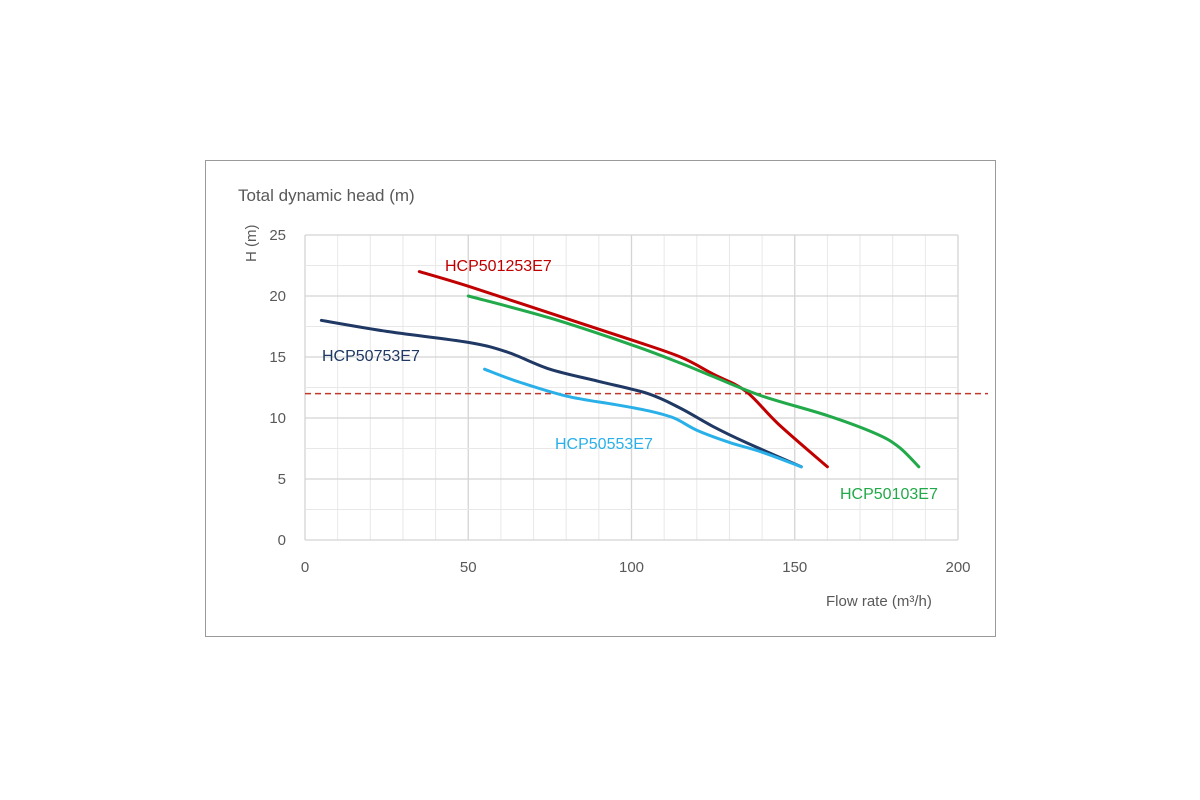  Describe the element at coordinates (277, 418) in the screenshot. I see `y-tick-label: 10` at that location.